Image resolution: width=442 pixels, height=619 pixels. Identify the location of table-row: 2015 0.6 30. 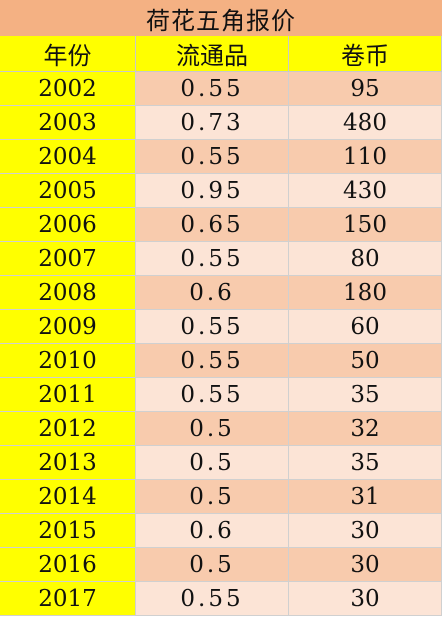
(221, 531).